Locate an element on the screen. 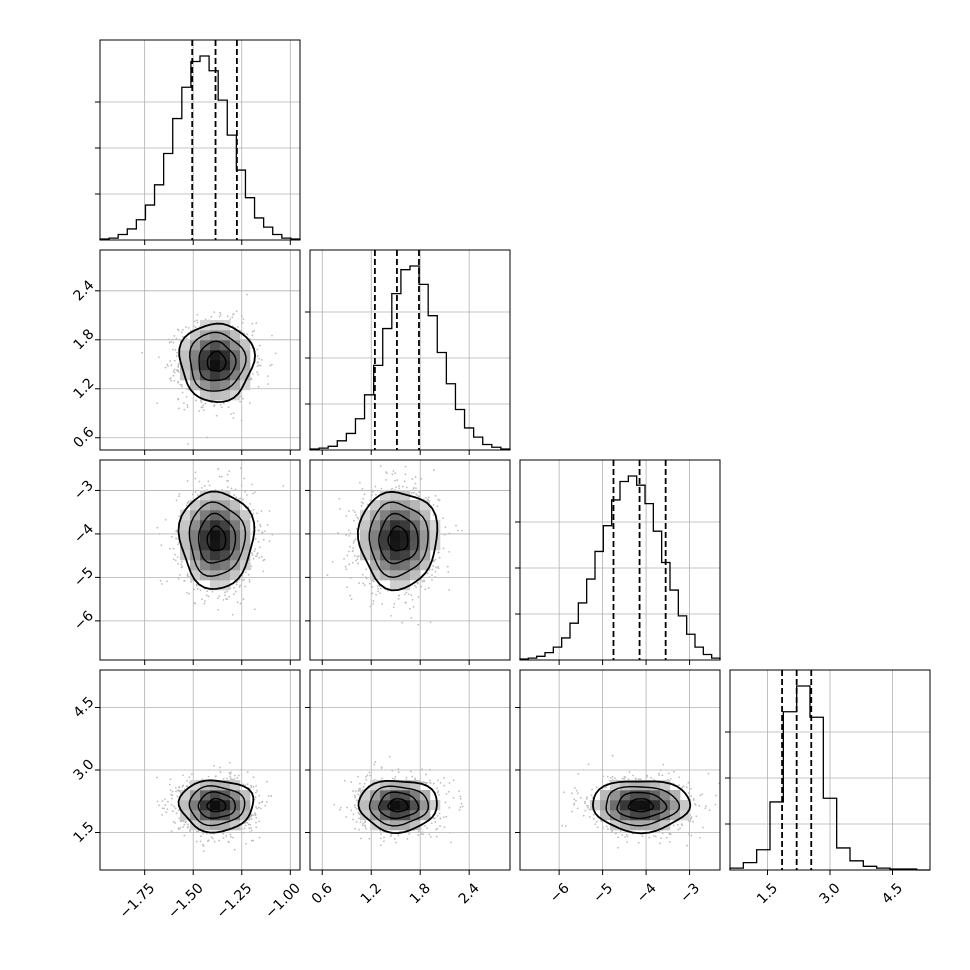 This screenshot has width=970, height=970. x-tick-label: −1.75 is located at coordinates (138, 901).